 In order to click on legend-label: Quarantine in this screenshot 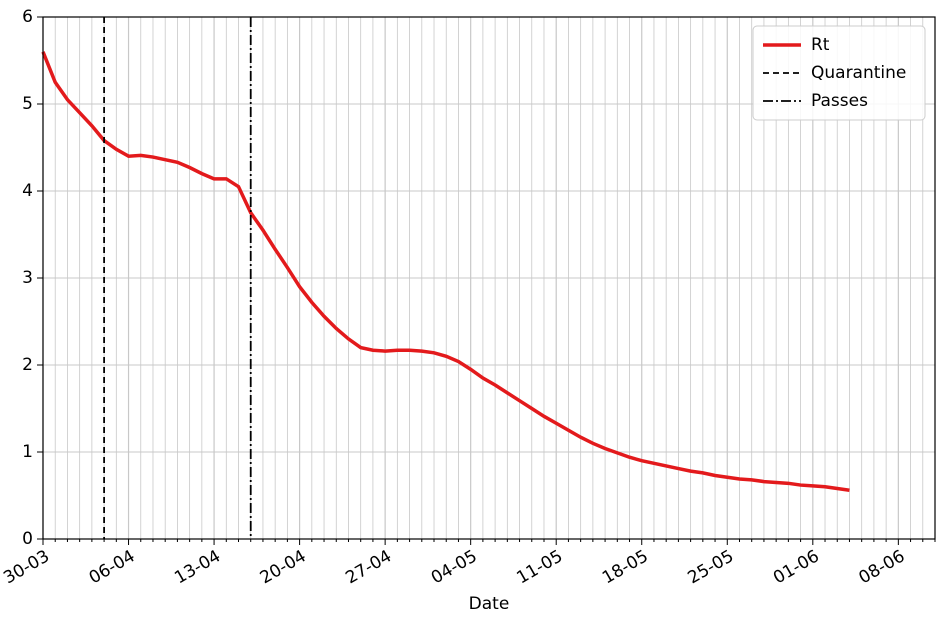, I will do `click(858, 73)`.